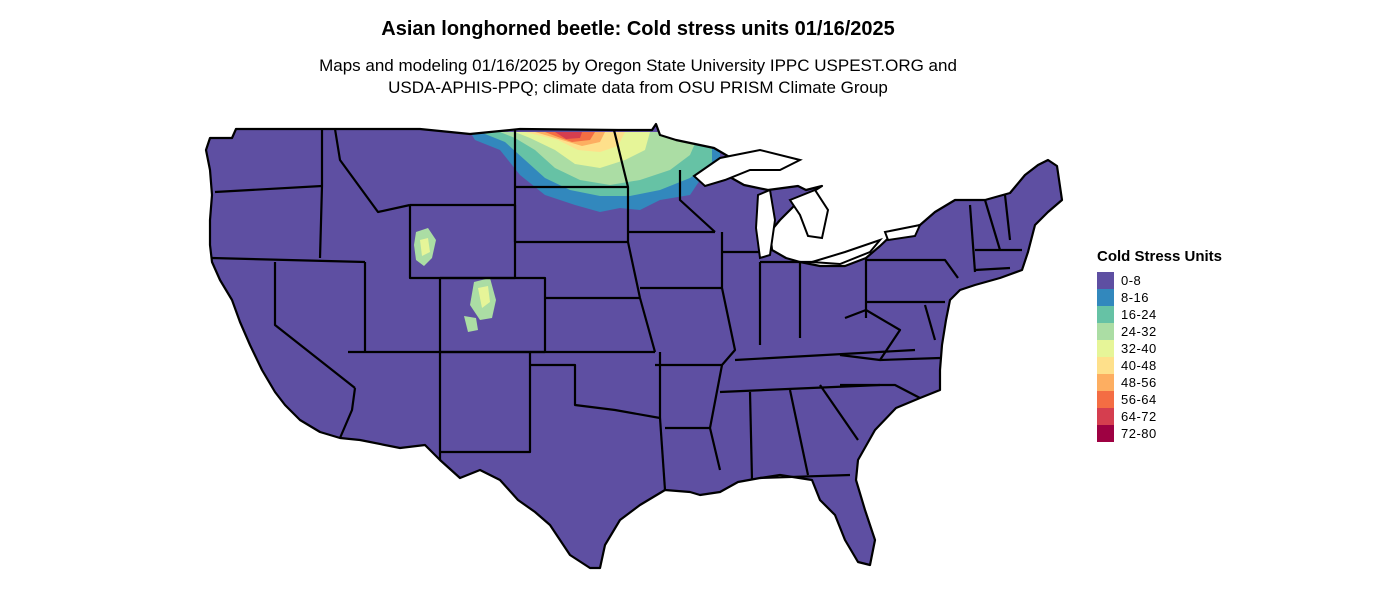 Image resolution: width=1400 pixels, height=594 pixels. Describe the element at coordinates (1162, 331) in the screenshot. I see `legend-item: 24-32` at that location.